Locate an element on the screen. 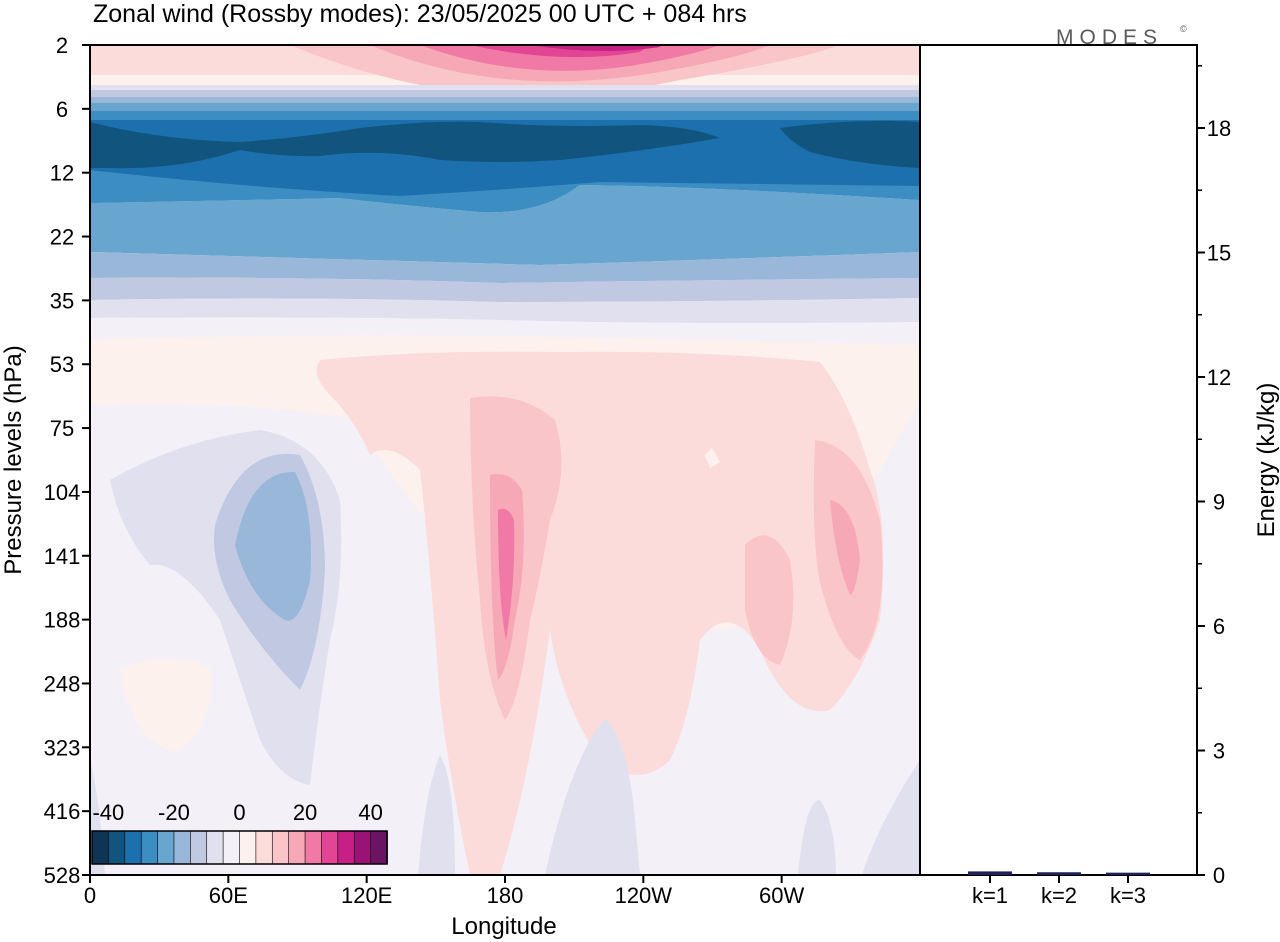 The image size is (1280, 942). pressure-tick-label: 35 is located at coordinates (62, 300).